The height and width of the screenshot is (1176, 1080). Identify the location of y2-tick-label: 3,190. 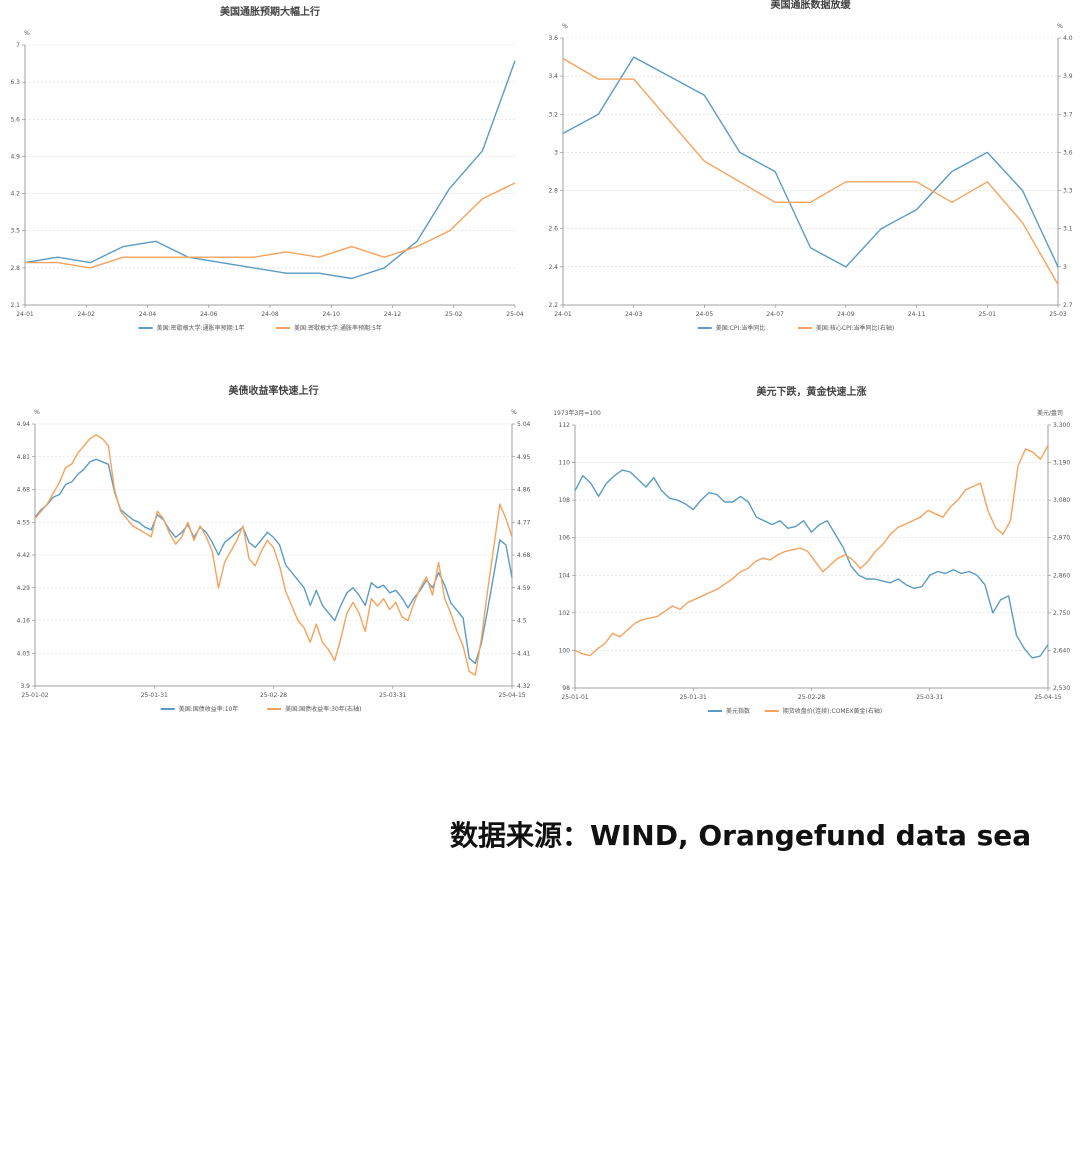
(1061, 463).